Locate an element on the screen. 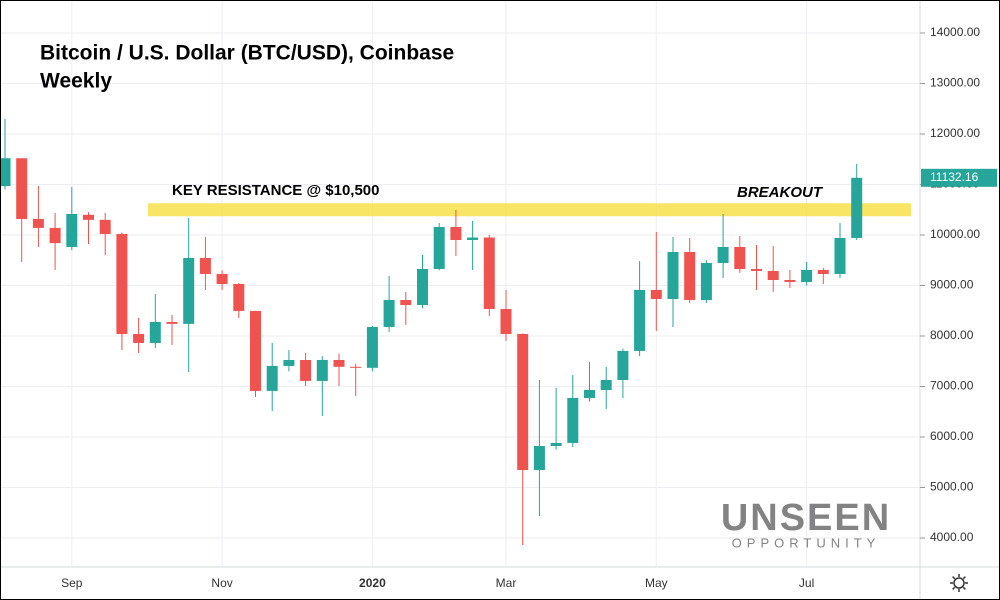  y-tick-label: 7000.00 is located at coordinates (952, 386).